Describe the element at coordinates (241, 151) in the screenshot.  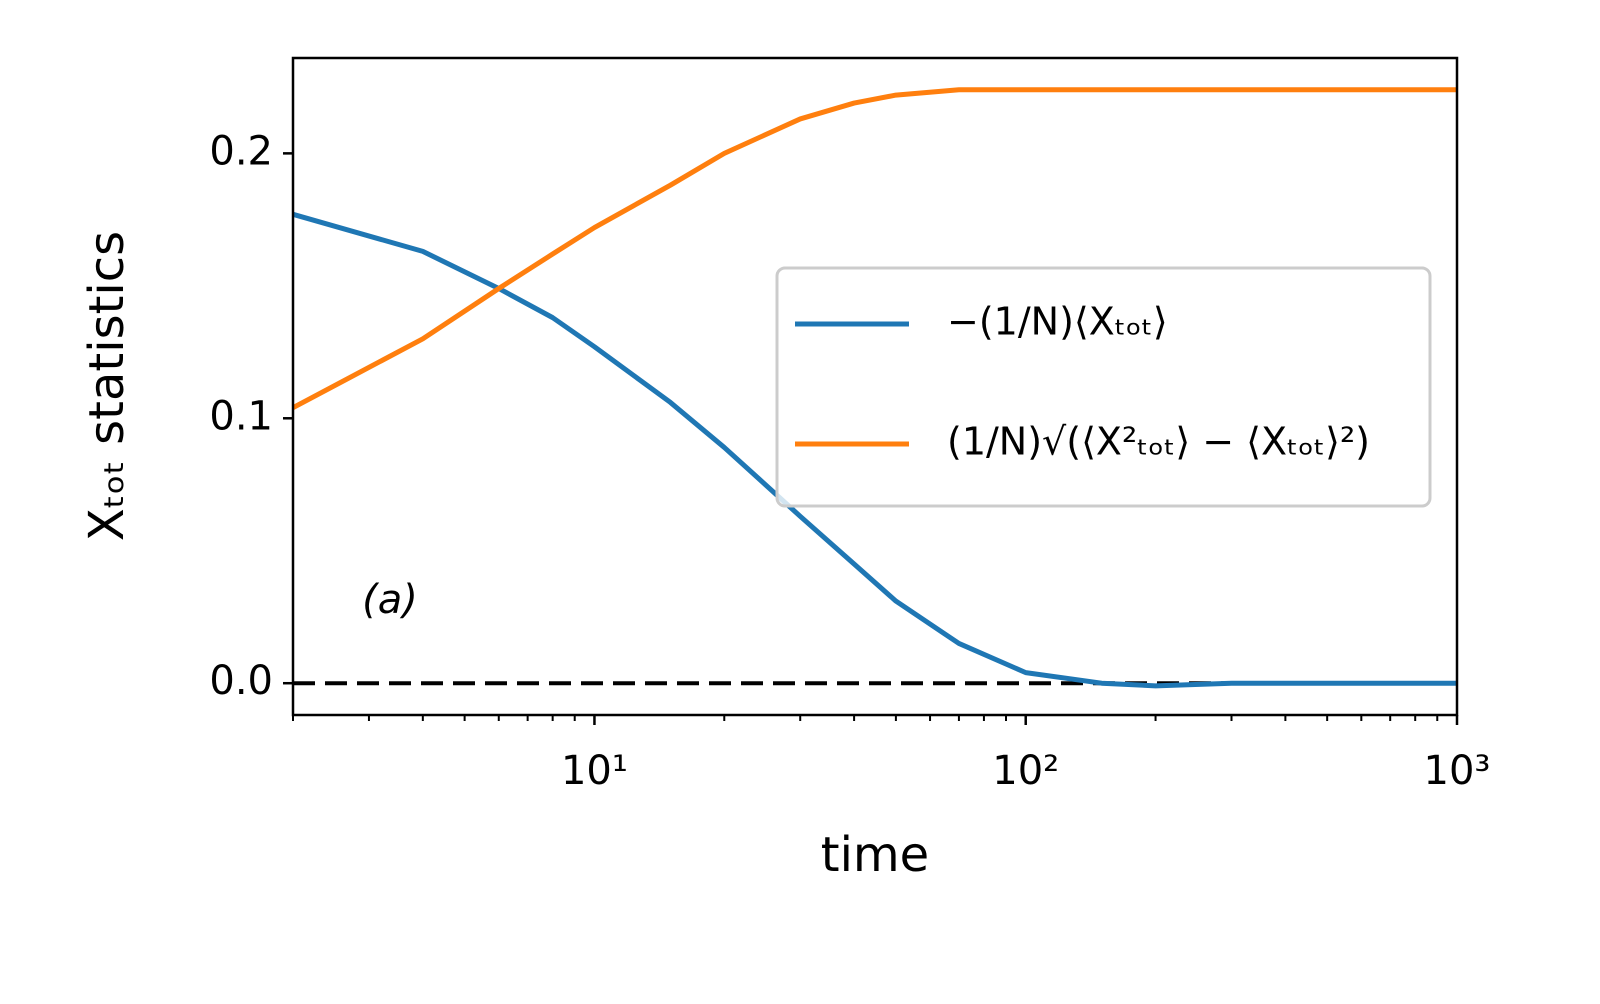
I see `y-tick-label: 0.2` at that location.